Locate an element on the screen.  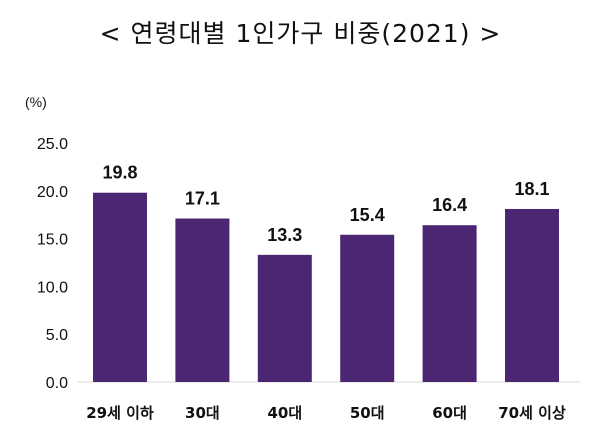
data-label: 15.4 is located at coordinates (367, 215).